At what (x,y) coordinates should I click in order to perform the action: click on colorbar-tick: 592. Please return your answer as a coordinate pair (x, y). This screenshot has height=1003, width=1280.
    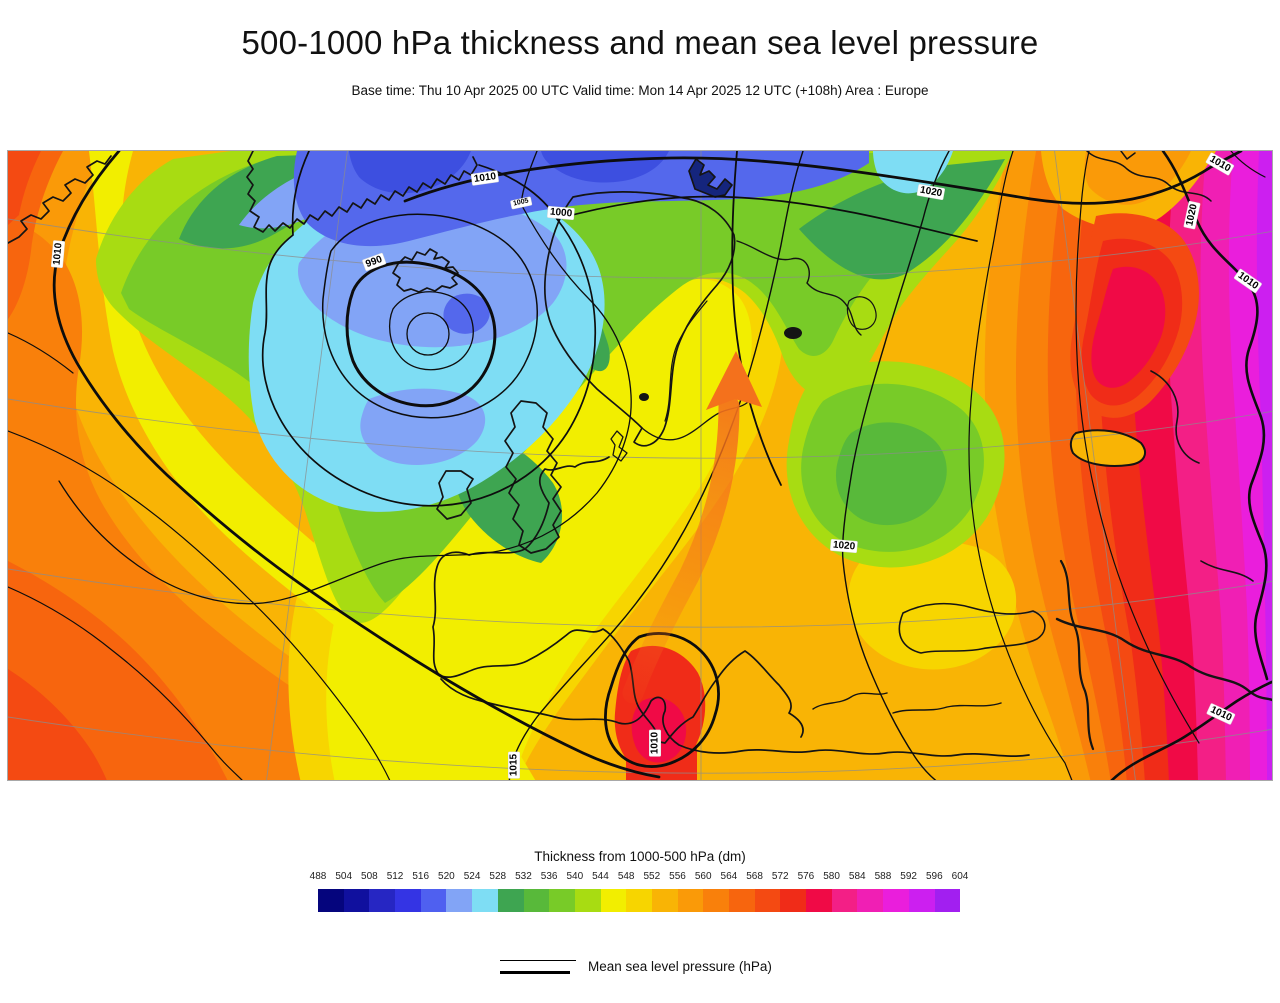
    Looking at the image, I should click on (908, 876).